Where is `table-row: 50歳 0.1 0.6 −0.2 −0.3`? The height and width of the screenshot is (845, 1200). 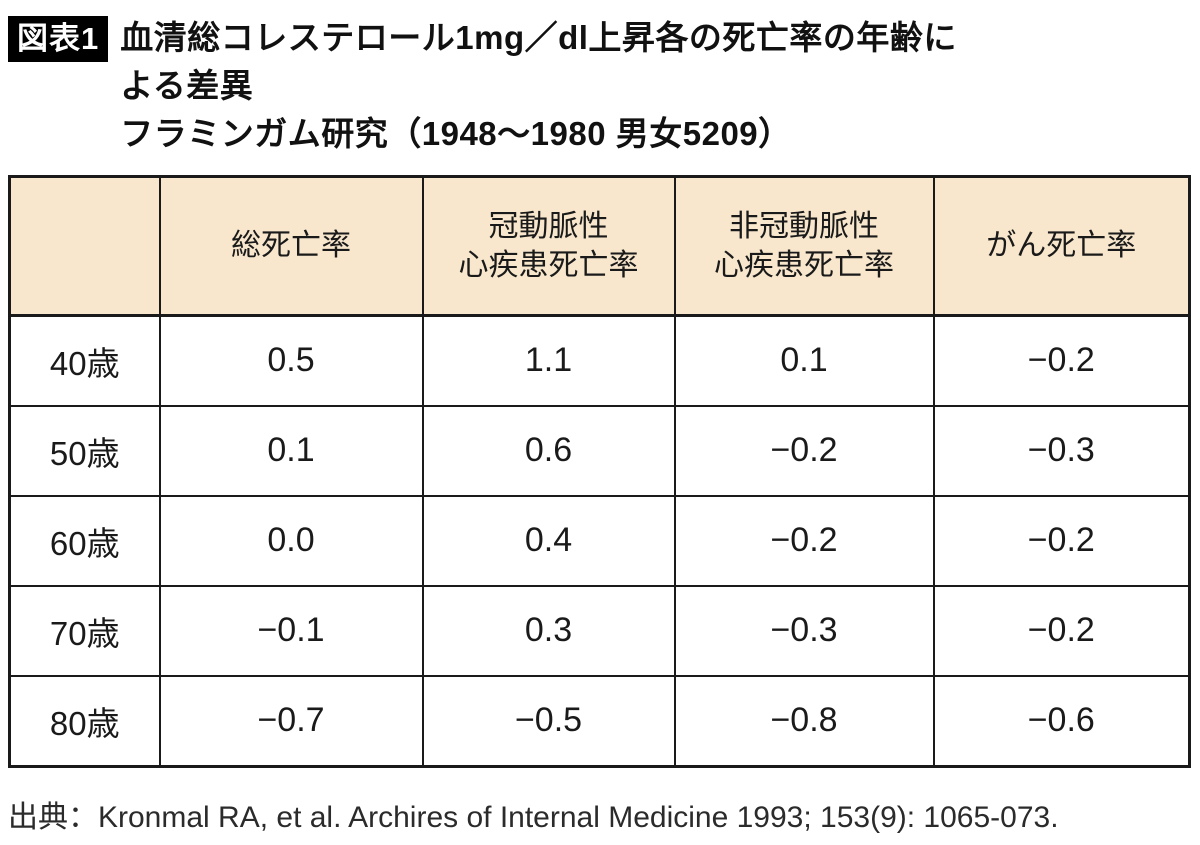 table-row: 50歳 0.1 0.6 −0.2 −0.3 is located at coordinates (599, 450).